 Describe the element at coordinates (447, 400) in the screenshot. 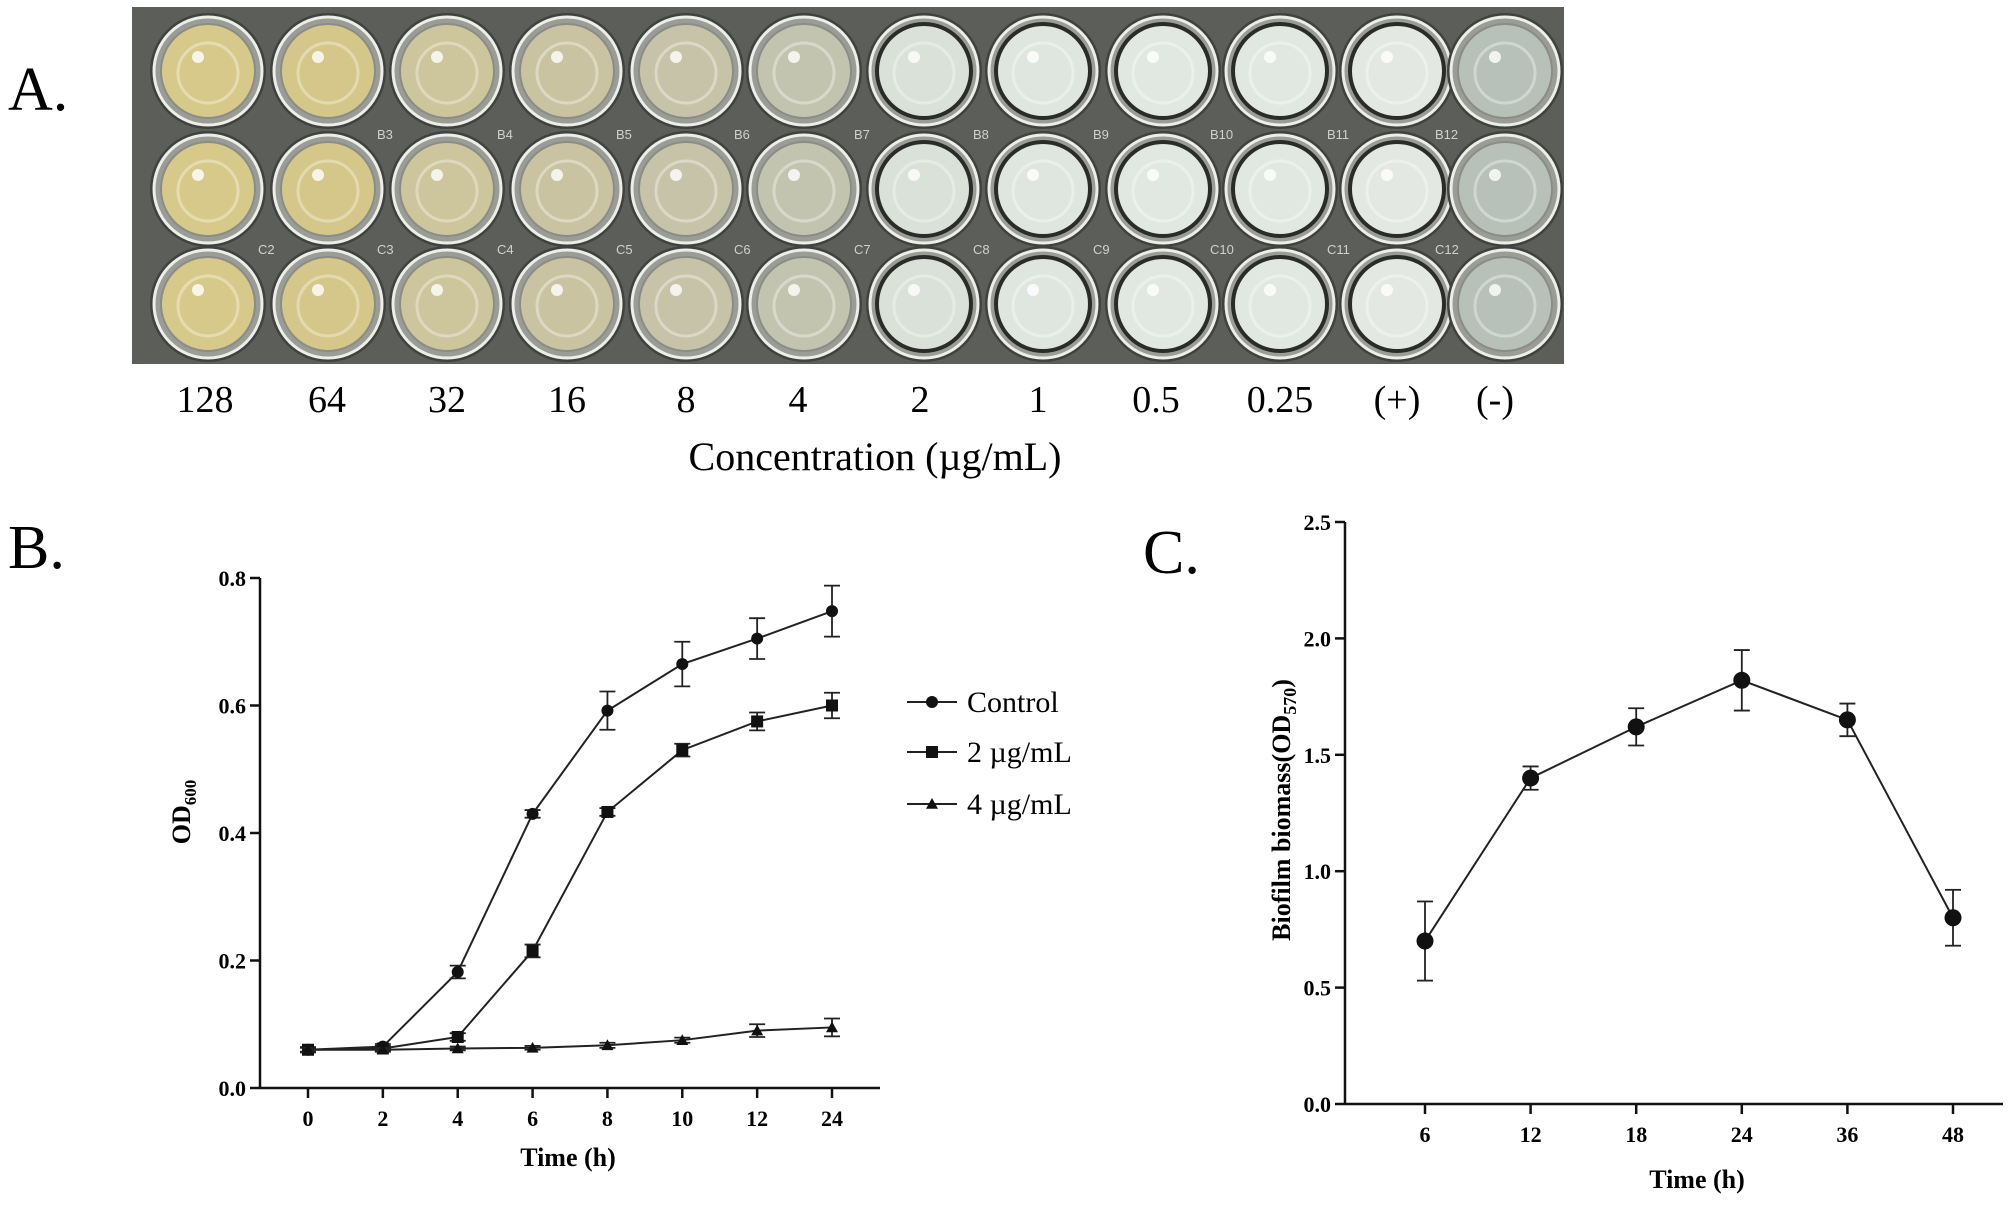

I see `concentration-label: 32` at that location.